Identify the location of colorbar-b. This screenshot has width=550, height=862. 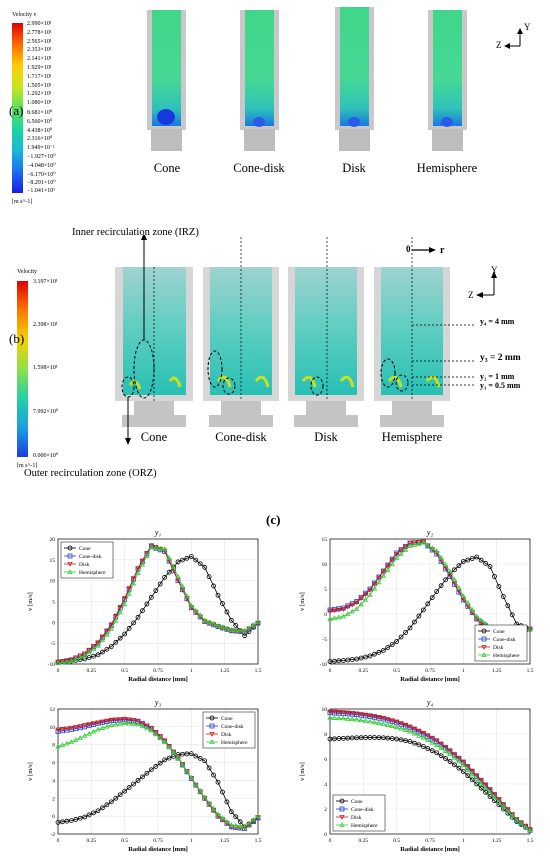
(22, 369).